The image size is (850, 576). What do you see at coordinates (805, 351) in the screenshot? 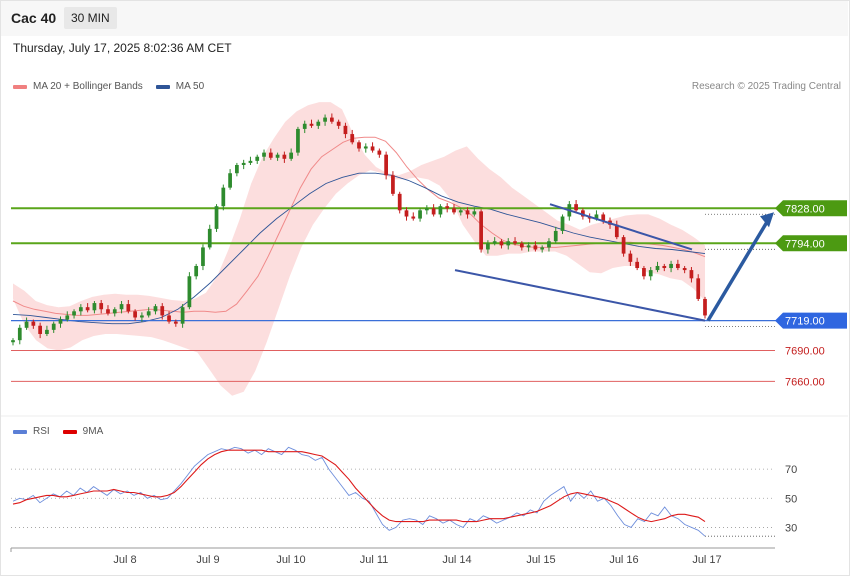
I see `level-label-3: 7690.00` at bounding box center [805, 351].